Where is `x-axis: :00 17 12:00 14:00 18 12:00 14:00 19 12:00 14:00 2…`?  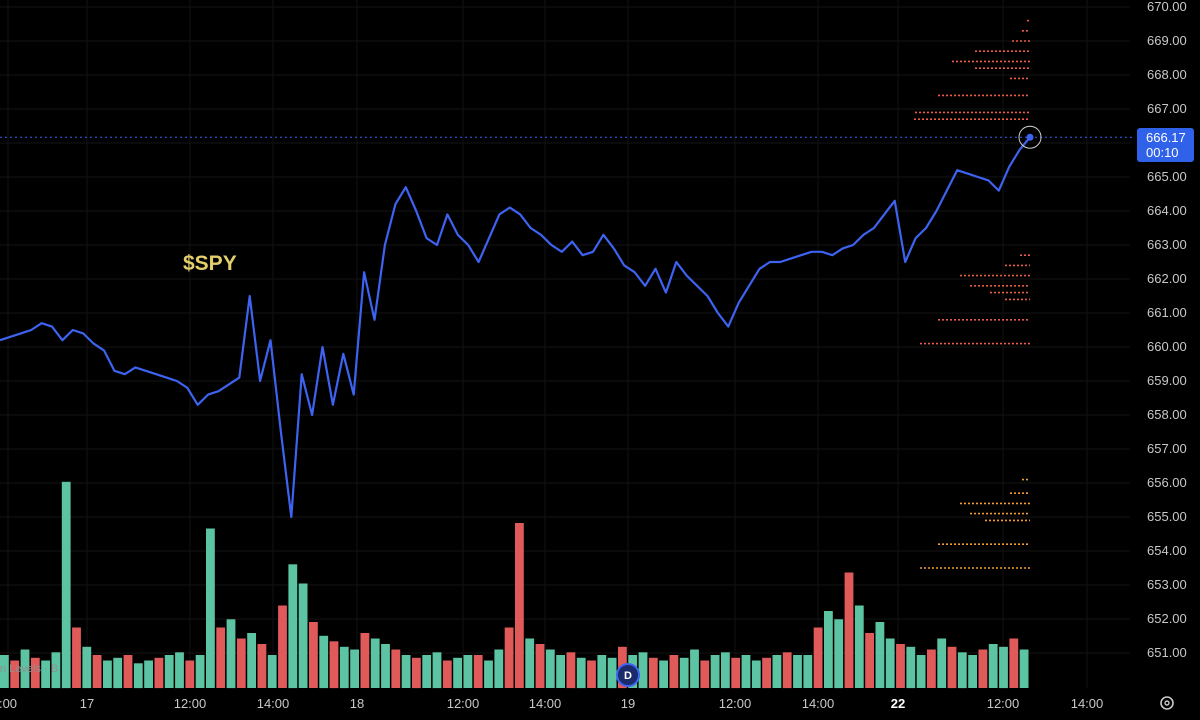 x-axis: :00 17 12:00 14:00 18 12:00 14:00 19 12:00 14:00 2… is located at coordinates (551, 703).